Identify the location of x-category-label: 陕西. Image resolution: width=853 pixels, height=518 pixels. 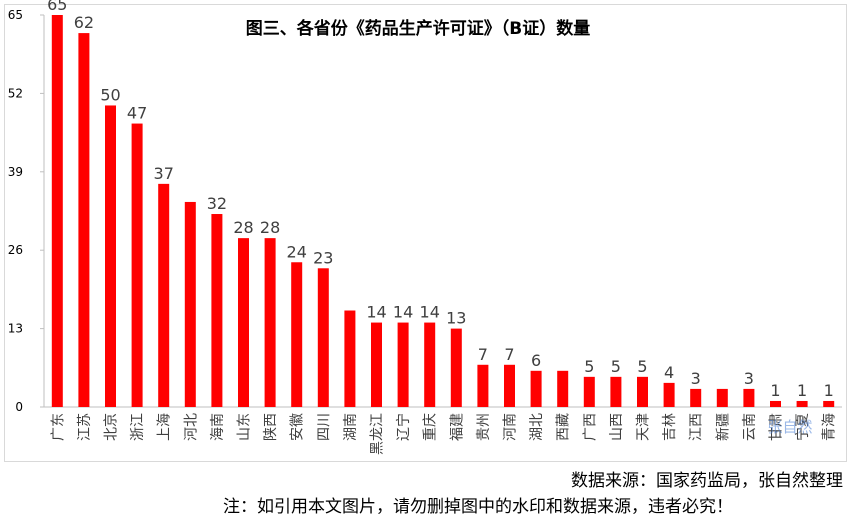
(271, 427).